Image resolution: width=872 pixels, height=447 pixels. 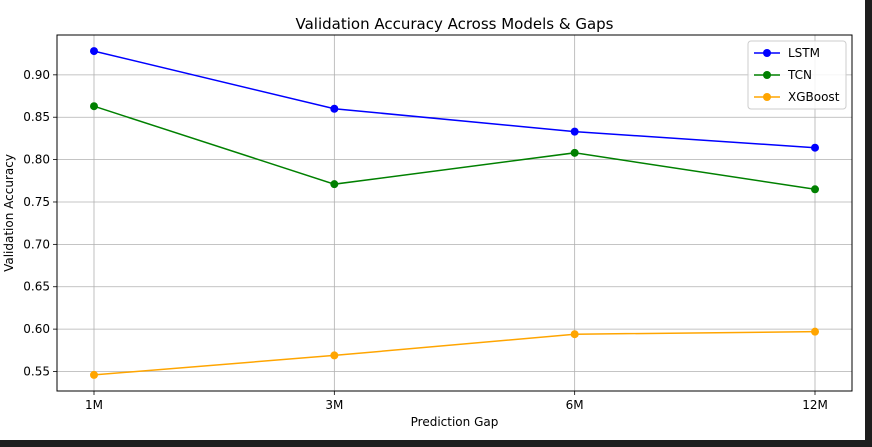 I want to click on legend-label-xgboost: XGBoost, so click(x=814, y=97).